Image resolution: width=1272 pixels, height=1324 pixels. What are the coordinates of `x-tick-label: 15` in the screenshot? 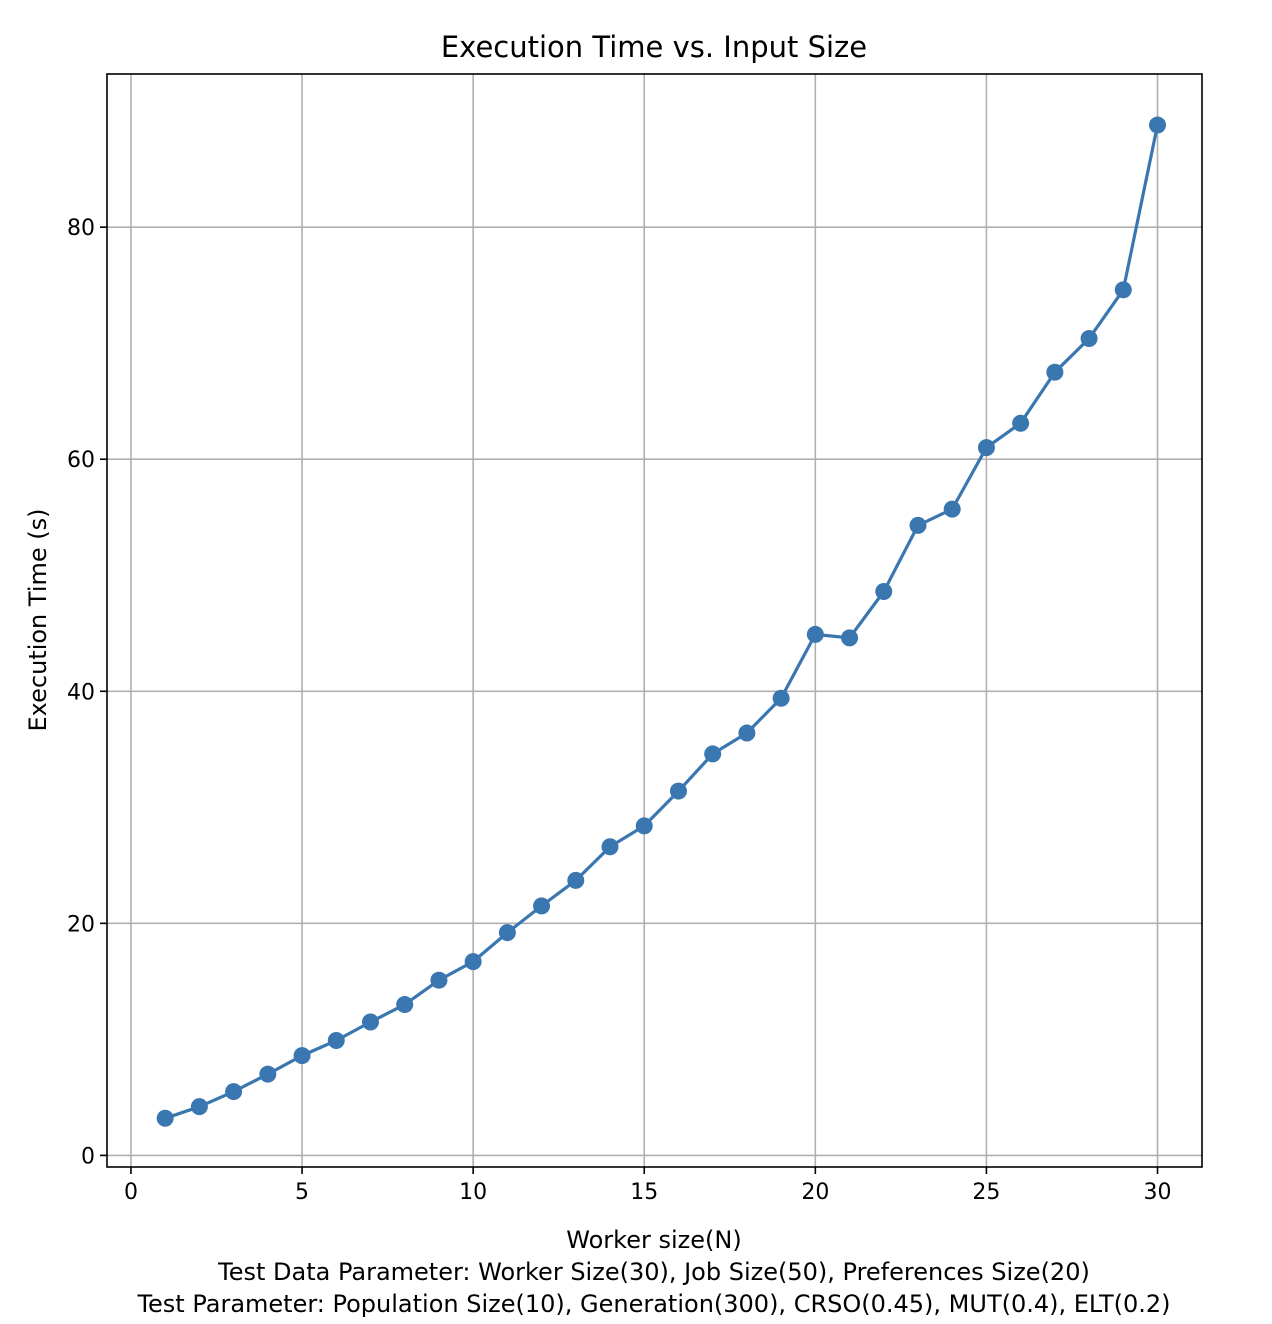 It's located at (644, 1192).